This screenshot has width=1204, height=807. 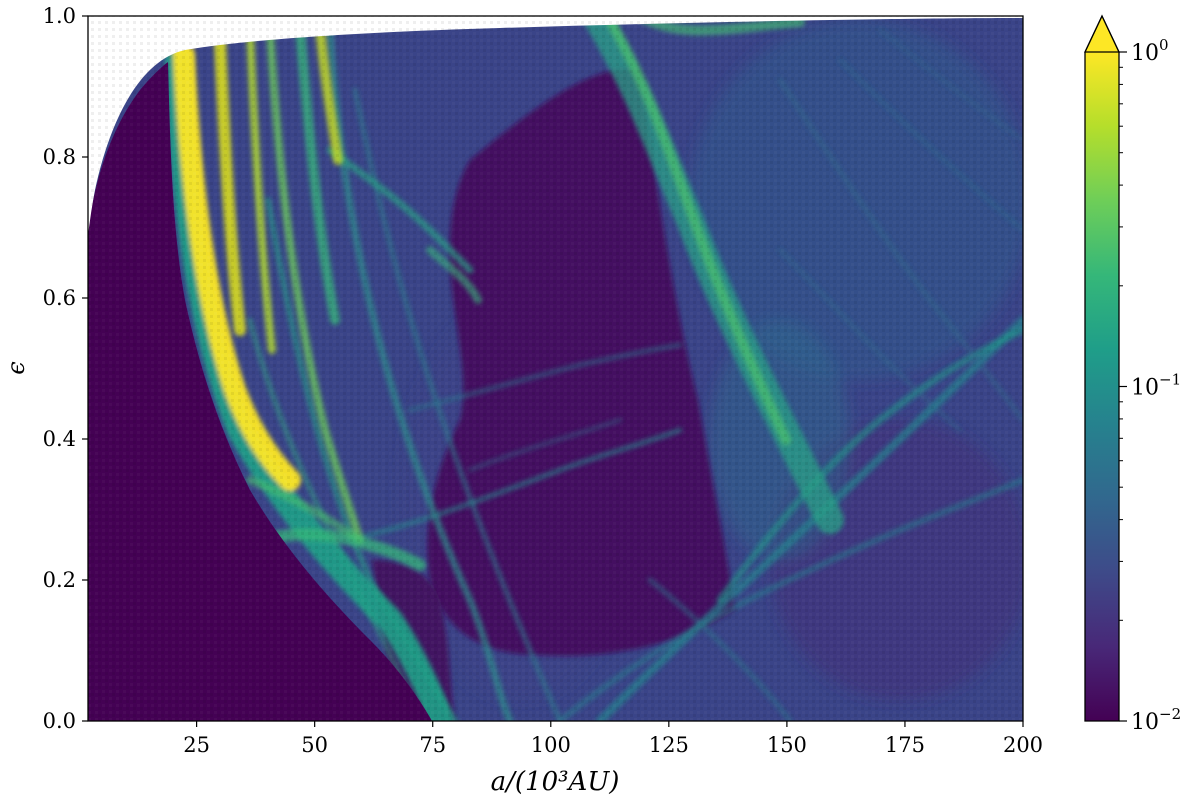 What do you see at coordinates (669, 745) in the screenshot?
I see `x-tick-label: 125` at bounding box center [669, 745].